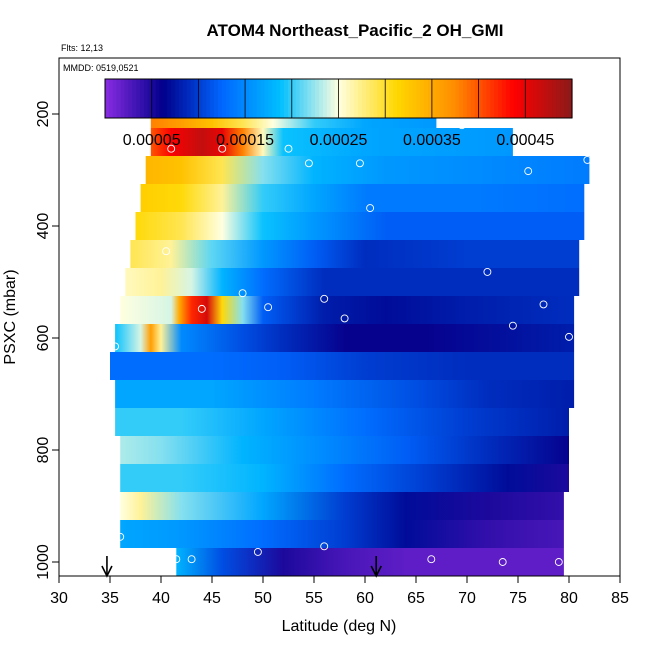  What do you see at coordinates (525, 140) in the screenshot?
I see `colorbar-tick-label: 0.00045` at bounding box center [525, 140].